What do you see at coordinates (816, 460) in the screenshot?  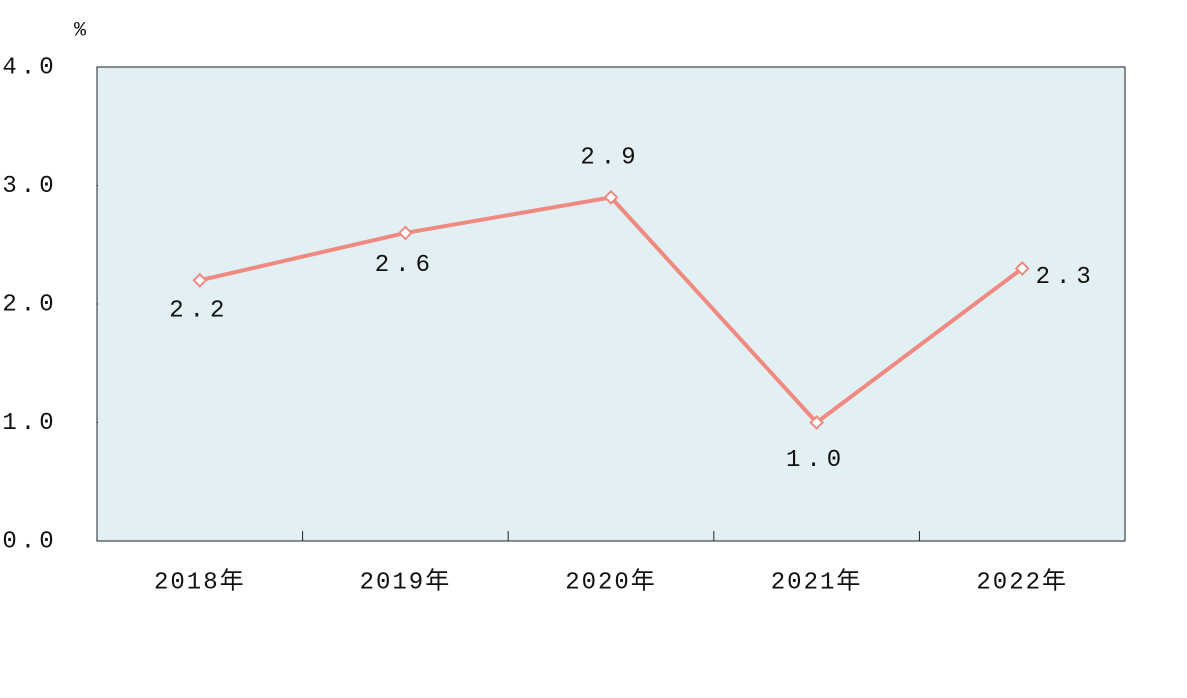 I see `data-label: 1.0` at bounding box center [816, 460].